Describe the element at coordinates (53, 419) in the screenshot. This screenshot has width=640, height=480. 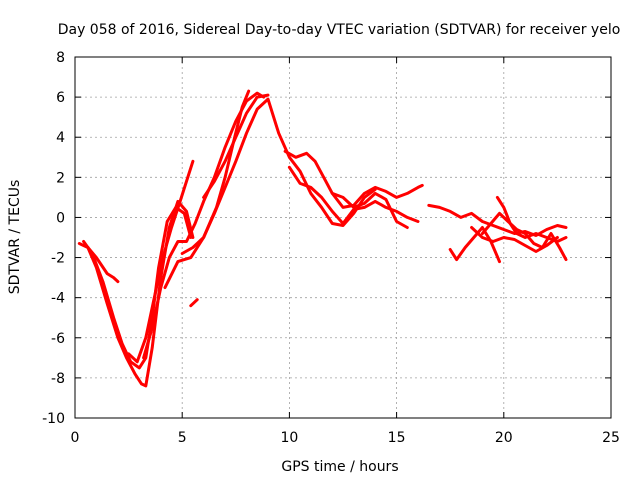
I see `y-tick-label: -10` at that location.